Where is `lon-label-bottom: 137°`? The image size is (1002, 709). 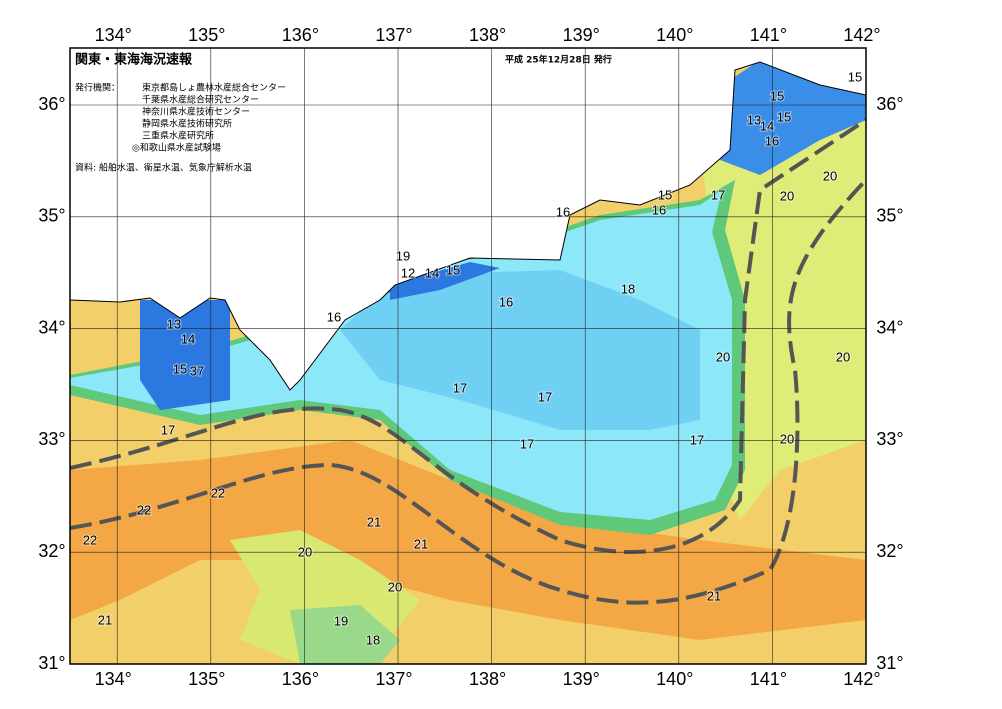 lon-label-bottom: 137° is located at coordinates (393, 679).